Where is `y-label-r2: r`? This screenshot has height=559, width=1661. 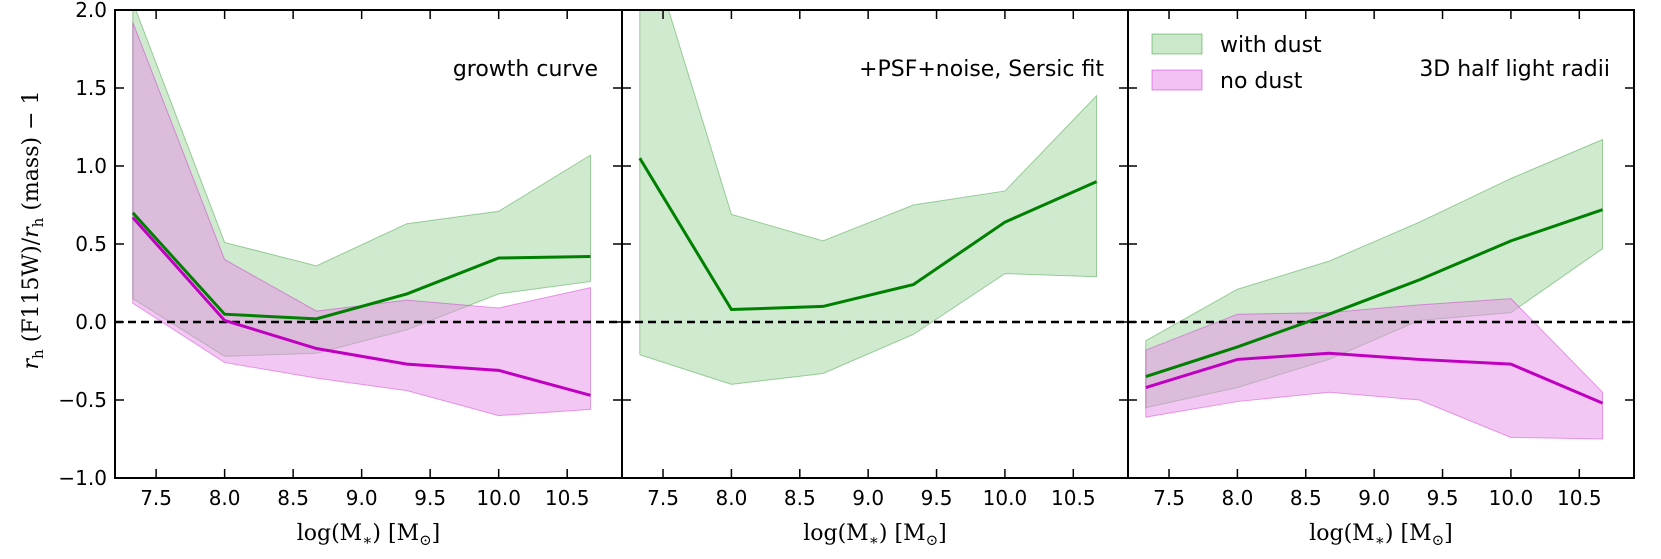 y-label-r2: r is located at coordinates (31, 232).